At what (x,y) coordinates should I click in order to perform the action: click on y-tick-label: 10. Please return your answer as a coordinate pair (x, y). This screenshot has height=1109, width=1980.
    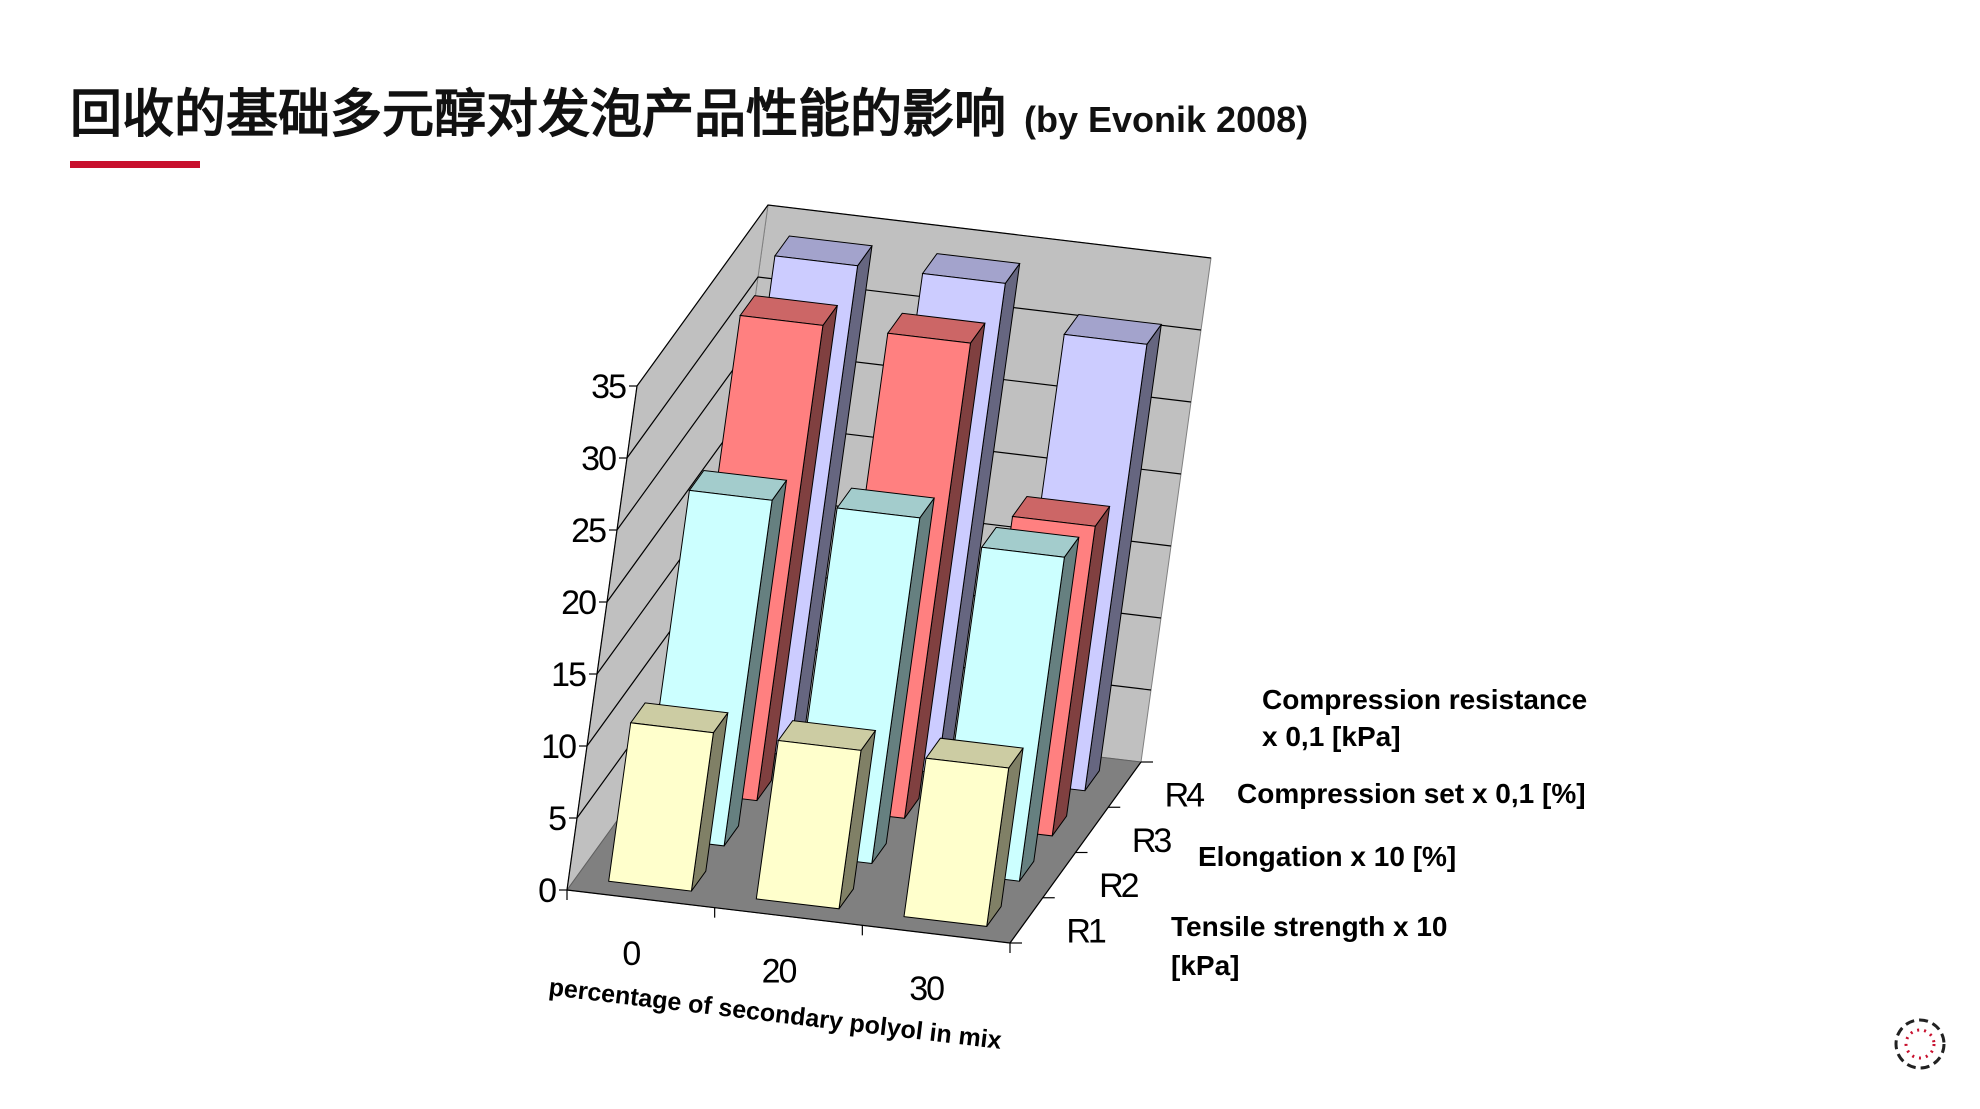
    Looking at the image, I should click on (558, 747).